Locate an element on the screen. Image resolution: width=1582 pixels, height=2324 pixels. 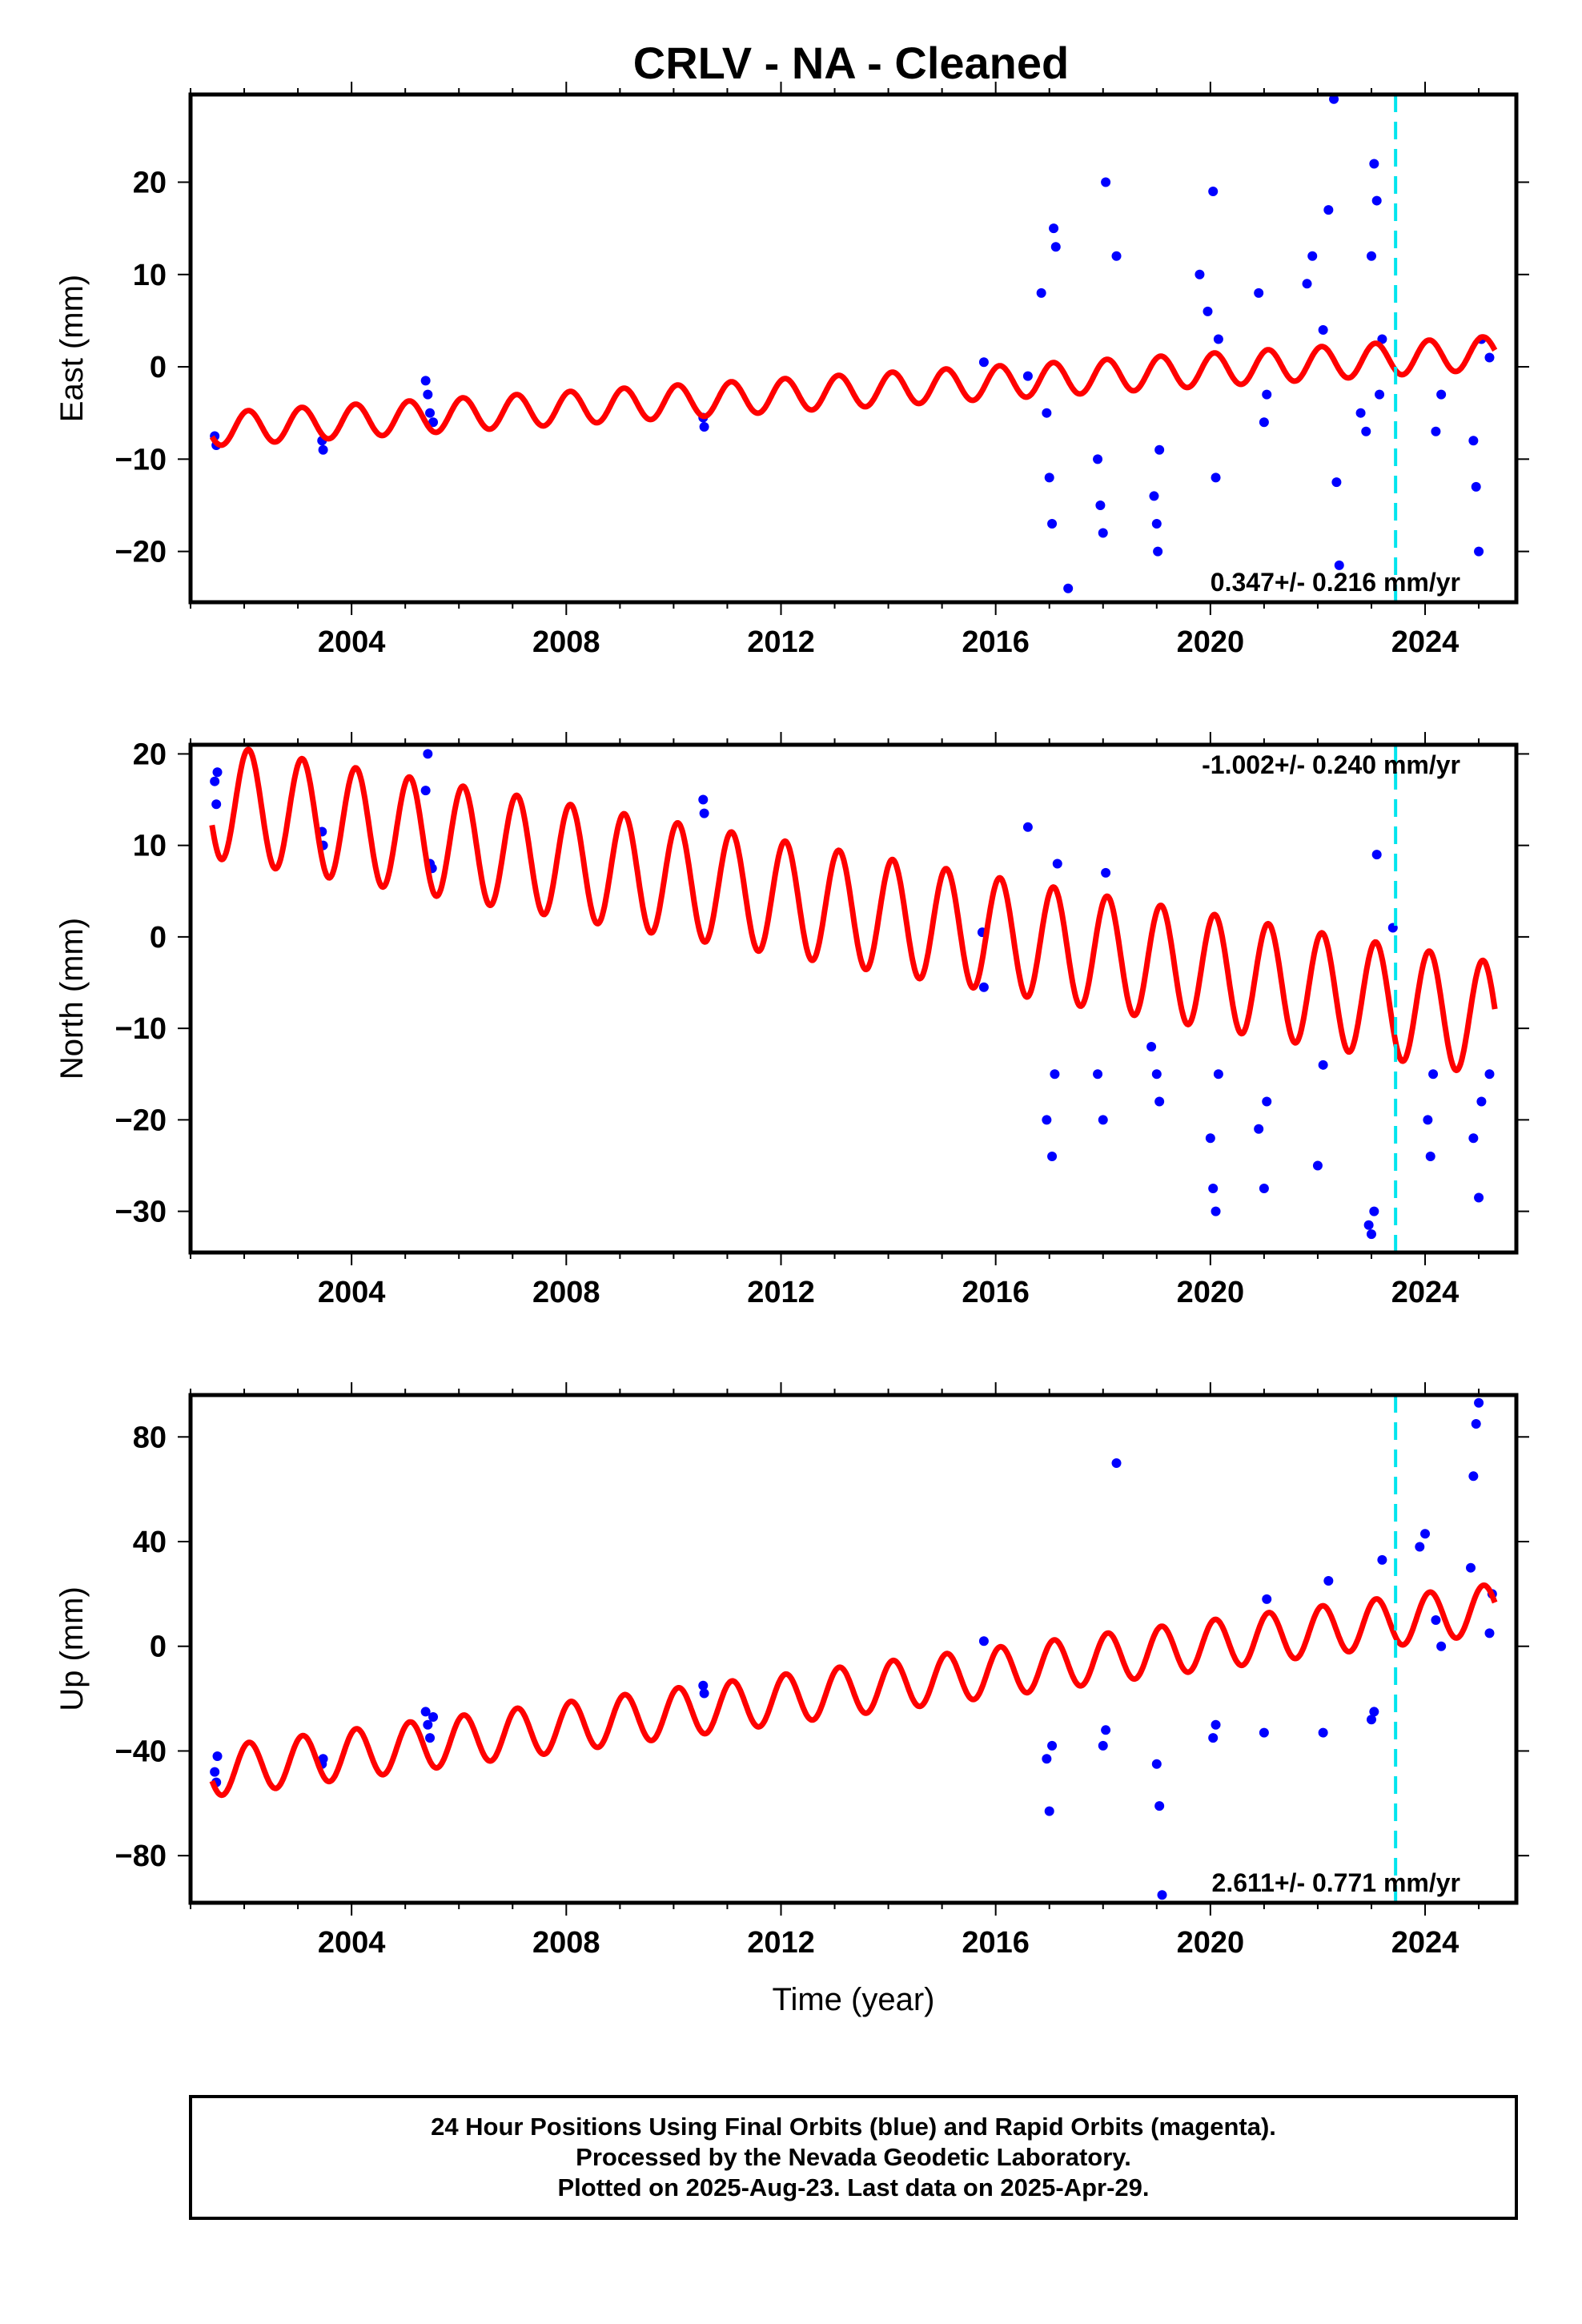
velocity-label: 2.611+/- 0.771 mm/yr is located at coordinates (1336, 1882).